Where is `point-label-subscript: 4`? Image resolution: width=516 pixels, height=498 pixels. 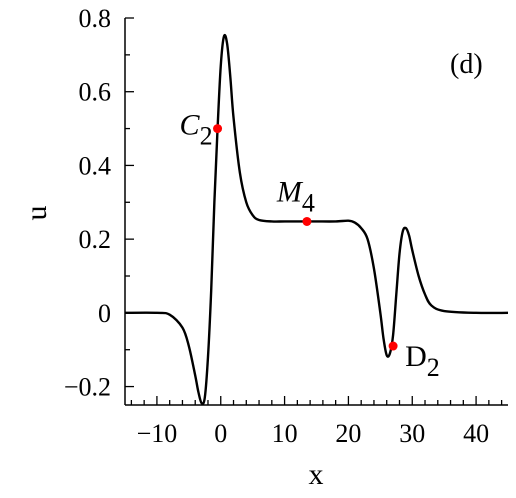 point-label-subscript: 4 is located at coordinates (308, 202).